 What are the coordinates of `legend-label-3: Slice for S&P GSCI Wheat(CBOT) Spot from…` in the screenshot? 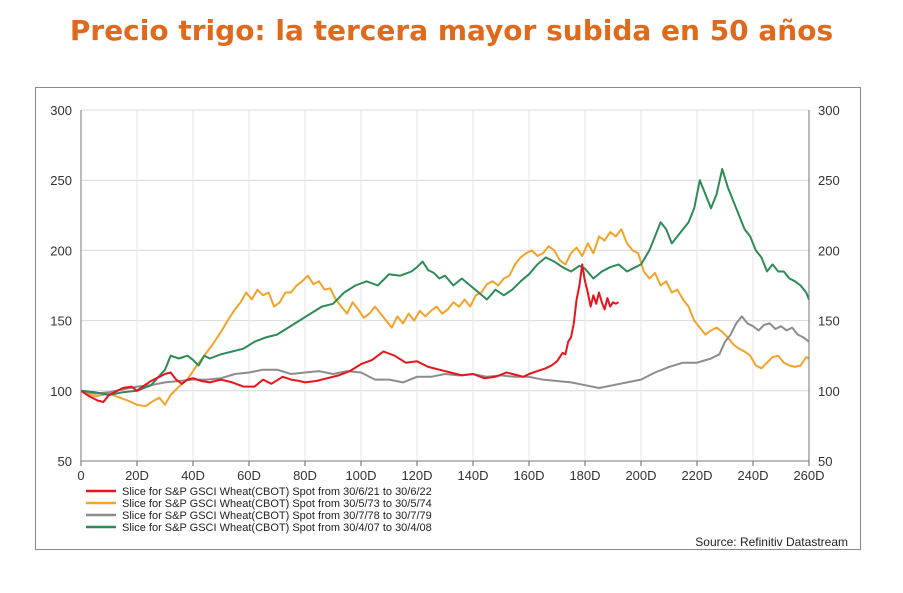 It's located at (277, 528).